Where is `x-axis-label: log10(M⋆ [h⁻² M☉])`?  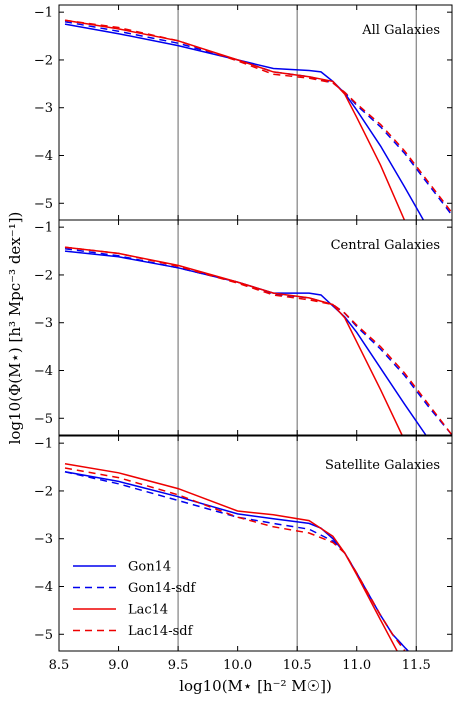 x-axis-label: log10(M⋆ [h⁻² M☉]) is located at coordinates (255, 686).